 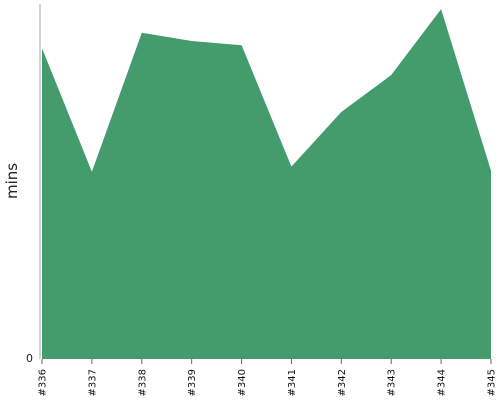 I want to click on x-tick-label: #343, so click(x=392, y=382).